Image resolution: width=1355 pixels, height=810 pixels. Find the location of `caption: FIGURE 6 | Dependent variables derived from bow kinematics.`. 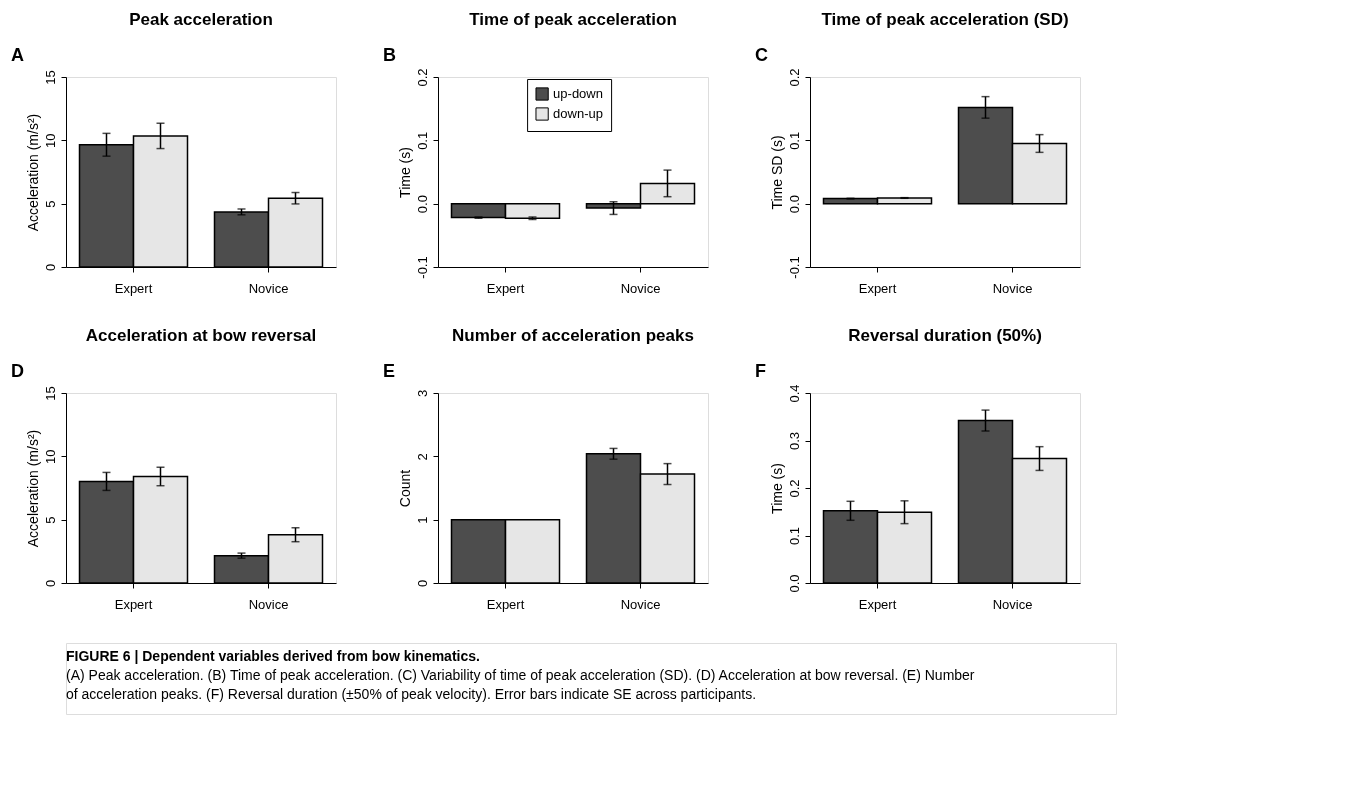

caption: FIGURE 6 | Dependent variables derived from bow kinematics. is located at coordinates (273, 656).